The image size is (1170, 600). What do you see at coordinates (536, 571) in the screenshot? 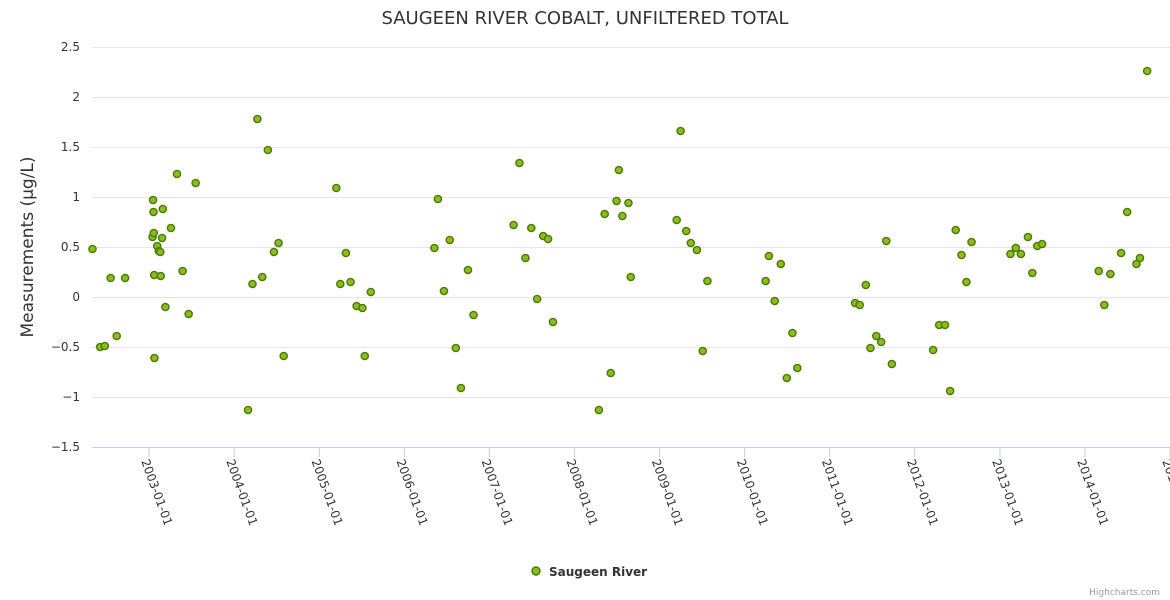
I see `legend-marker-icon` at bounding box center [536, 571].